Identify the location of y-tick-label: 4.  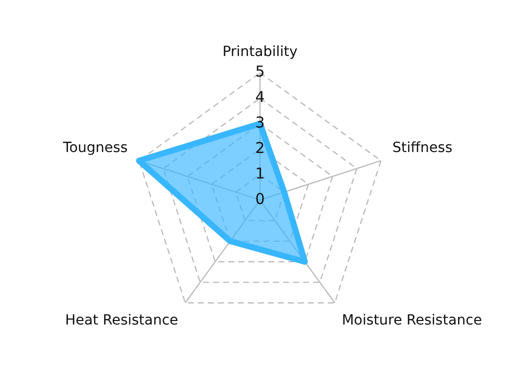
(260, 97).